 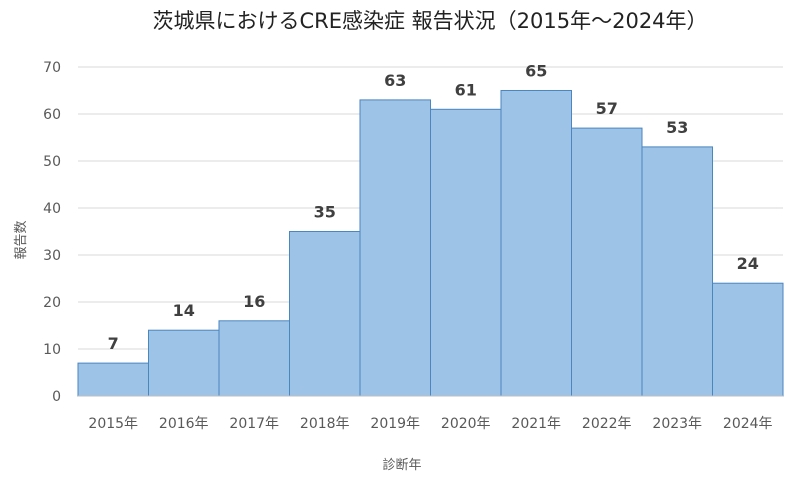 What do you see at coordinates (607, 108) in the screenshot?
I see `data-label: 57` at bounding box center [607, 108].